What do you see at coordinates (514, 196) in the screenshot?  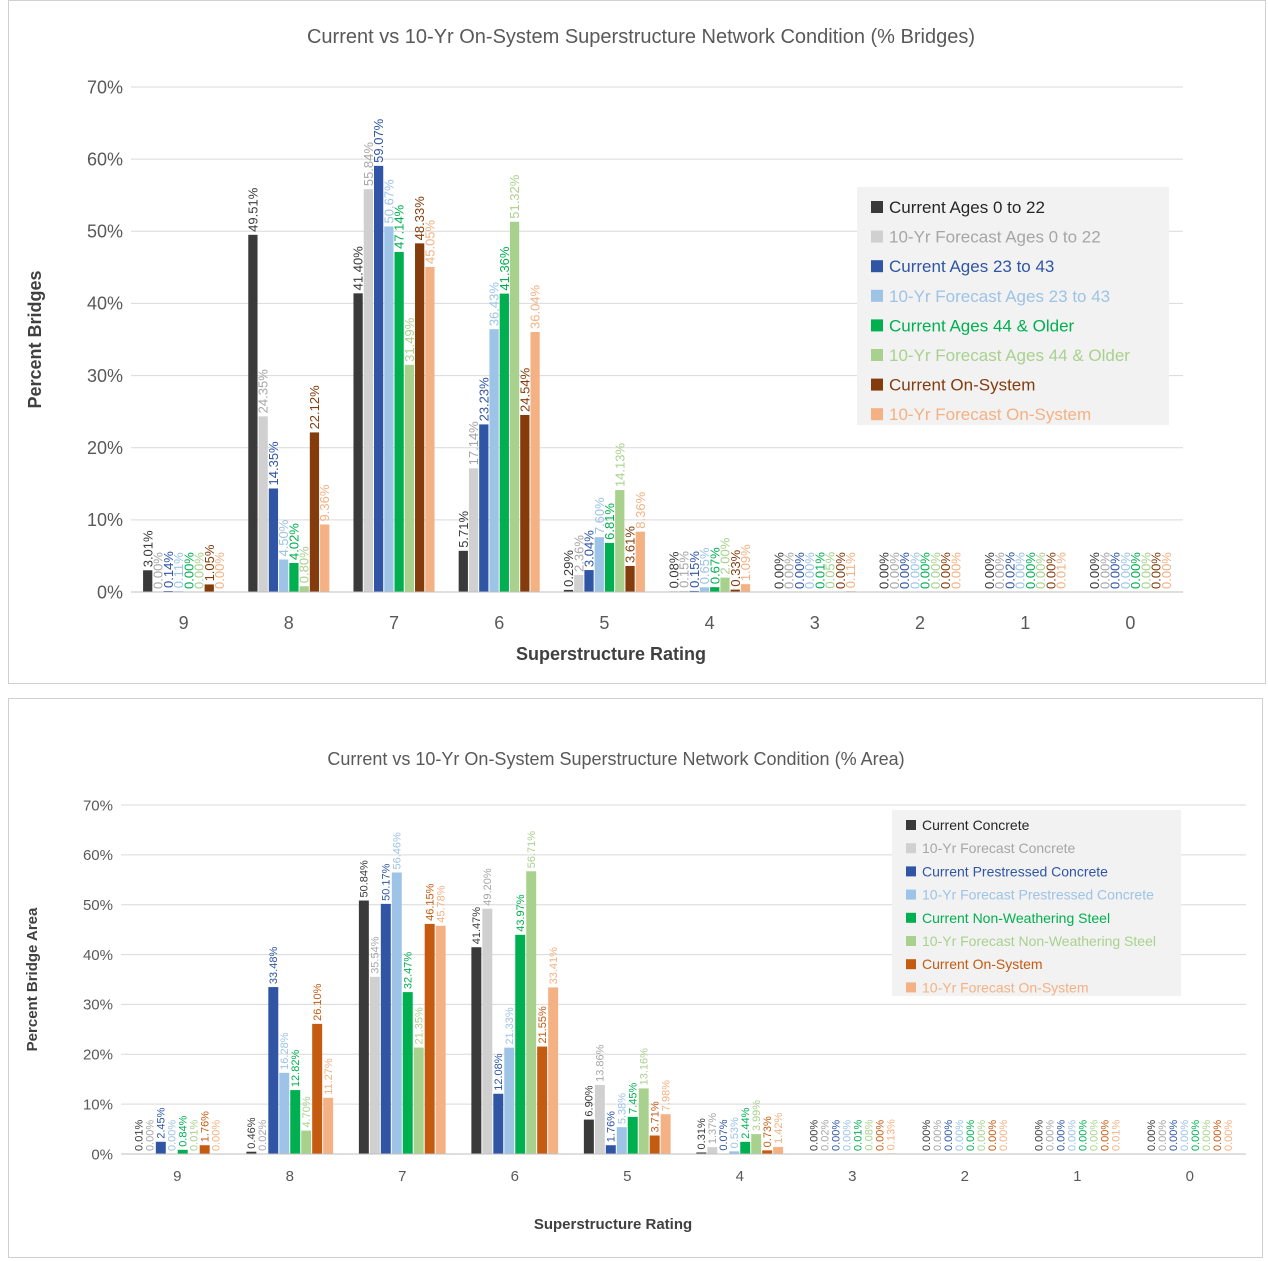 I see `chart-bridges-data-label: 51.32%` at bounding box center [514, 196].